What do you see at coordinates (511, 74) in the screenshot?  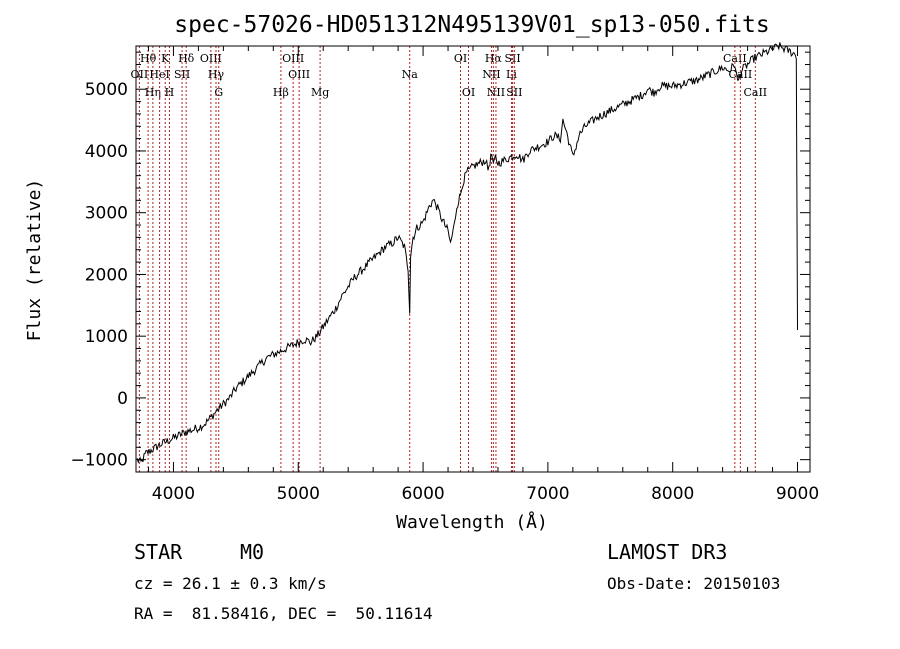 I see `line-marker-label-22: Li` at bounding box center [511, 74].